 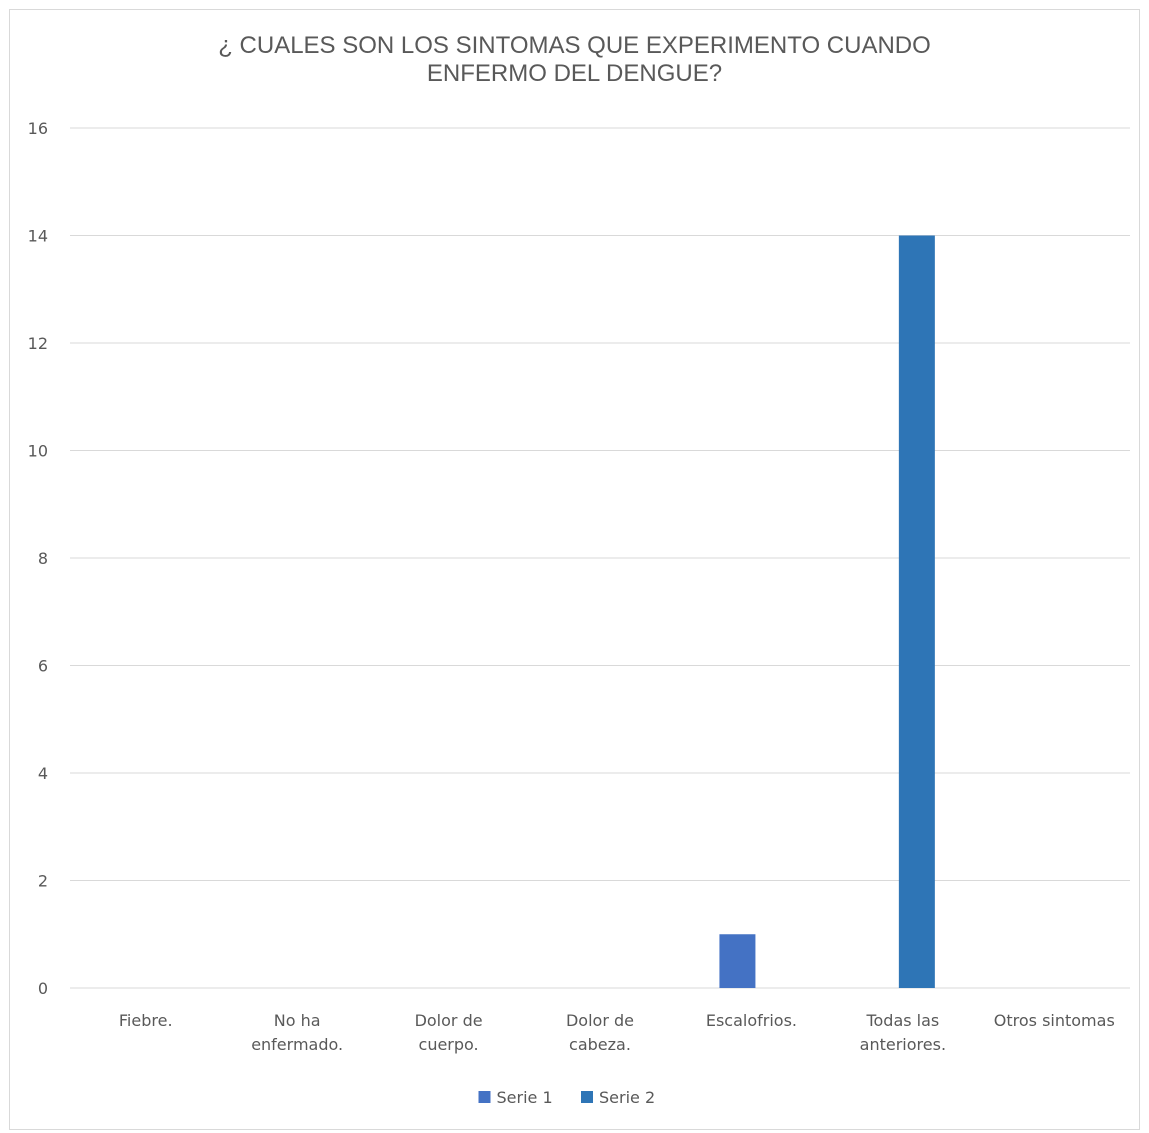 What do you see at coordinates (525, 1097) in the screenshot?
I see `legend-label: Serie 1` at bounding box center [525, 1097].